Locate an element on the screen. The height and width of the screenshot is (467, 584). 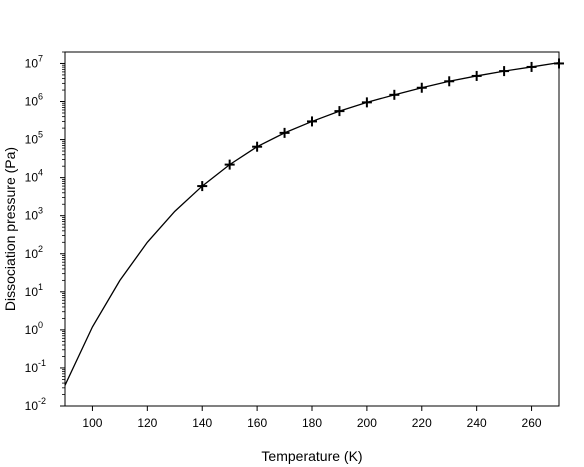
y-tick-exponent: 3 is located at coordinates (40, 211).